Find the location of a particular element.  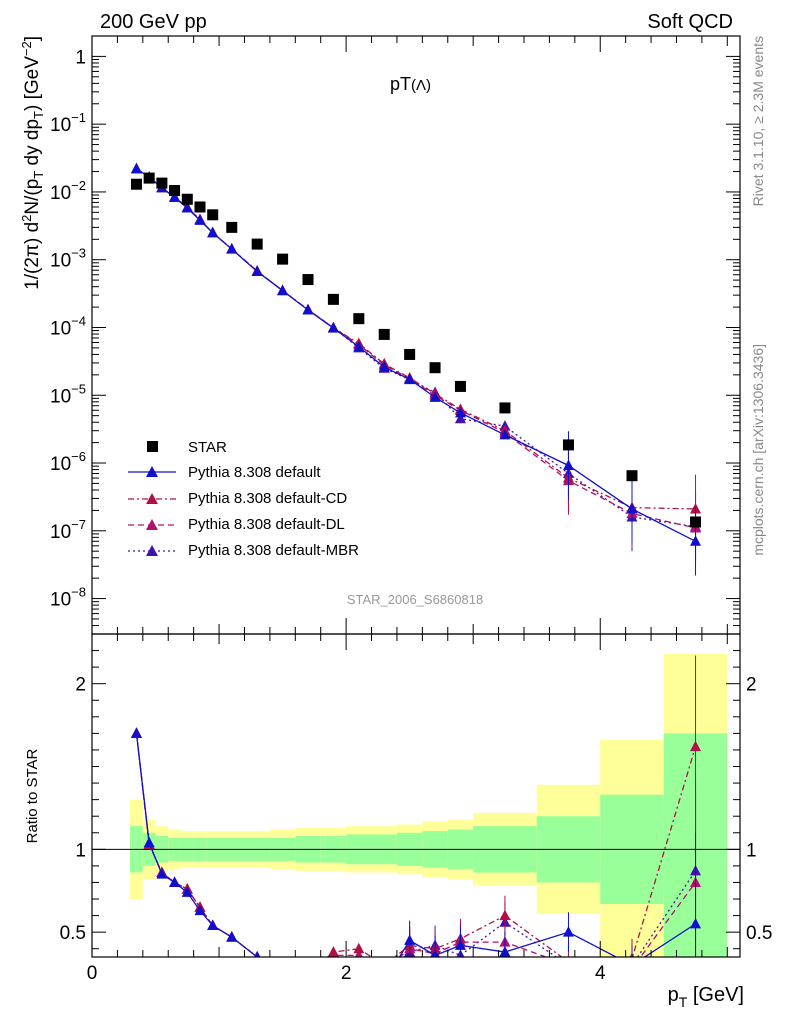

mcplots-label: mcplots.cern.ch [arXiv:1306.3436] is located at coordinates (758, 450).